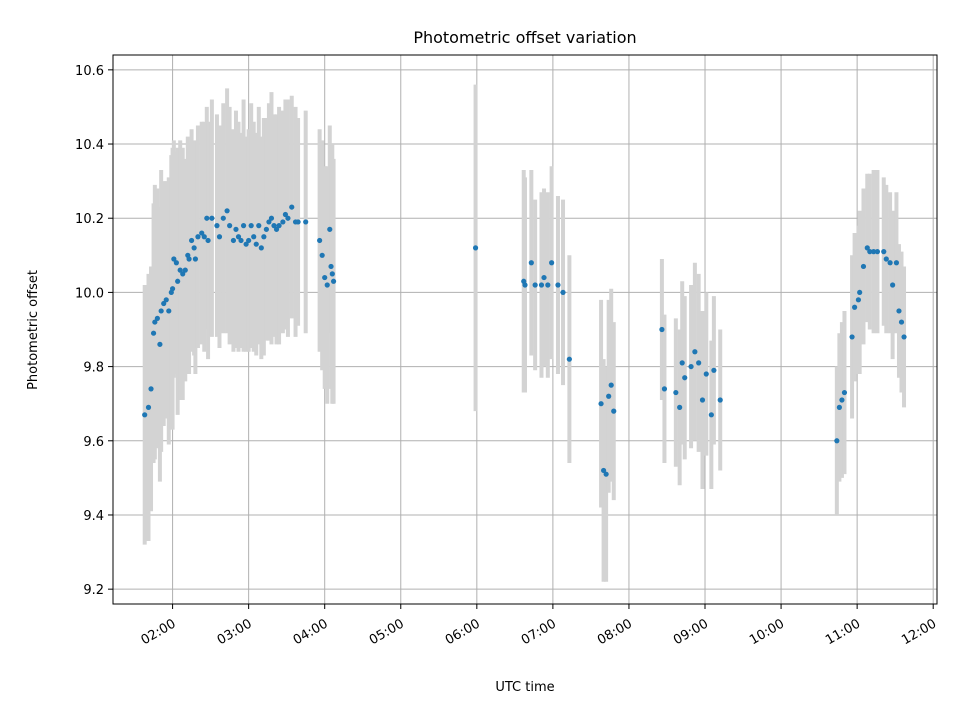 This screenshot has height=720, width=960. Describe the element at coordinates (919, 632) in the screenshot. I see `x-tick-label: 12:00` at that location.